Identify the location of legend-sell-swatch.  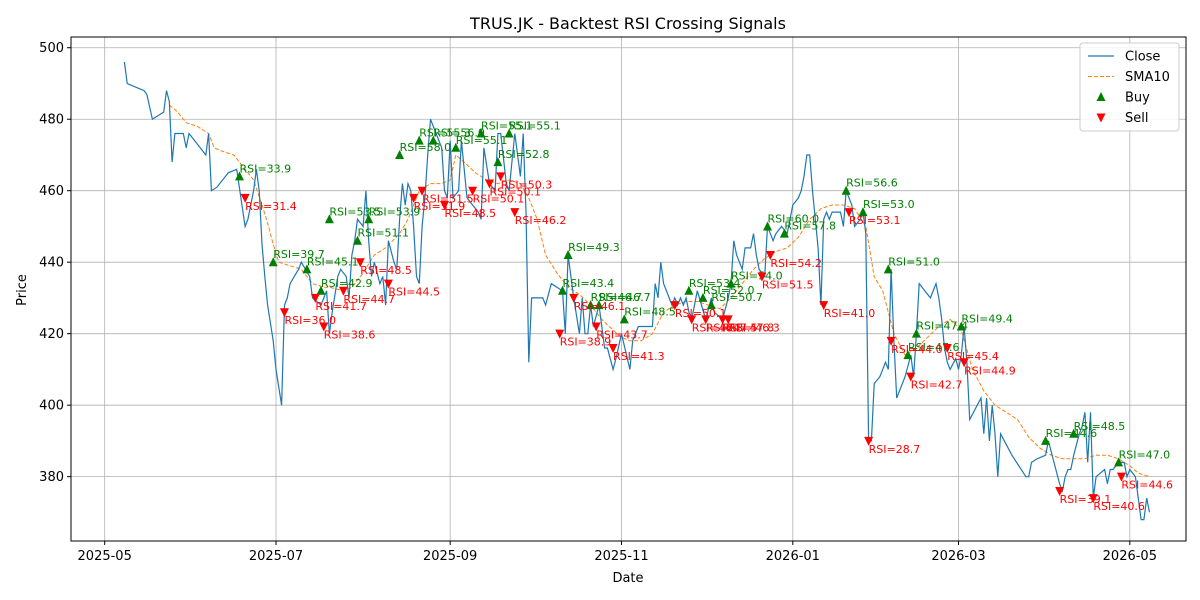
(1101, 118).